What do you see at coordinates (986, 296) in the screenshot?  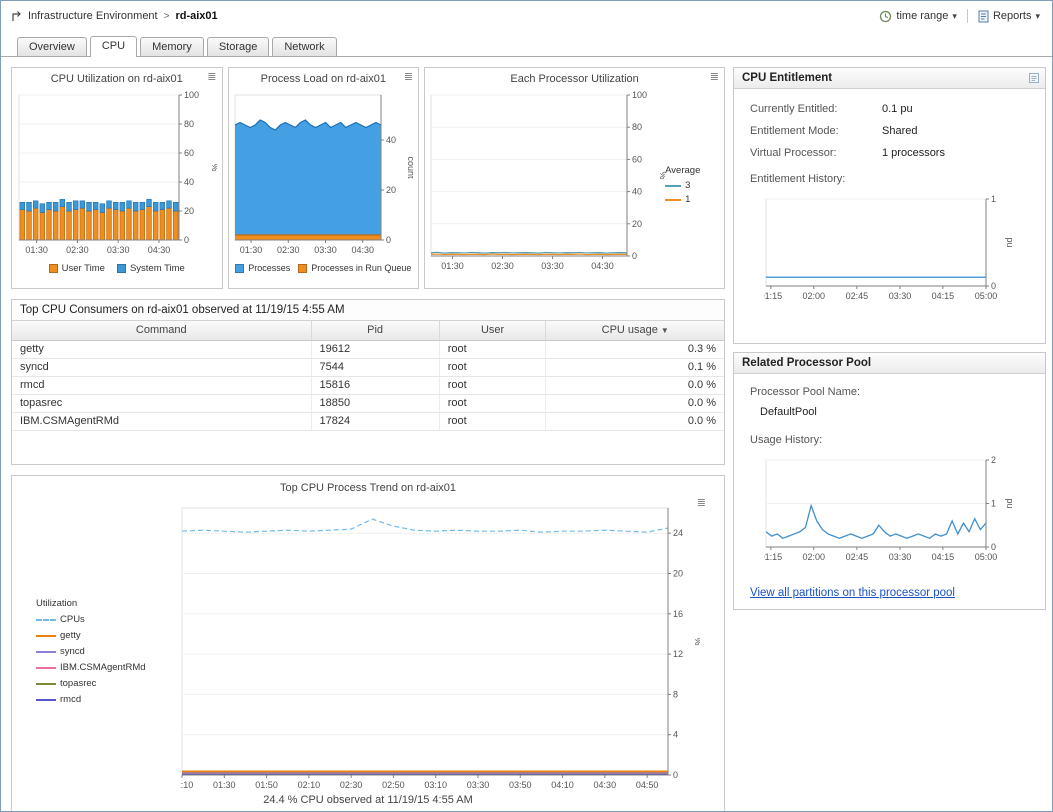 I see `svg-text: 05:00` at bounding box center [986, 296].